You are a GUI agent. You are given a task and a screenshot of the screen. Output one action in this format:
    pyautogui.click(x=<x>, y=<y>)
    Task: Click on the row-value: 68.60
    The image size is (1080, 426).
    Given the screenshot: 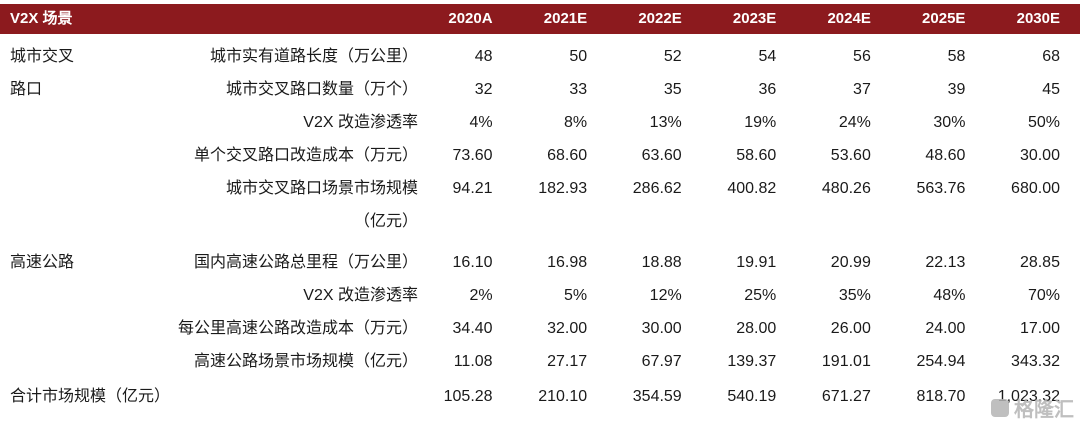 What is the action you would take?
    pyautogui.click(x=567, y=155)
    